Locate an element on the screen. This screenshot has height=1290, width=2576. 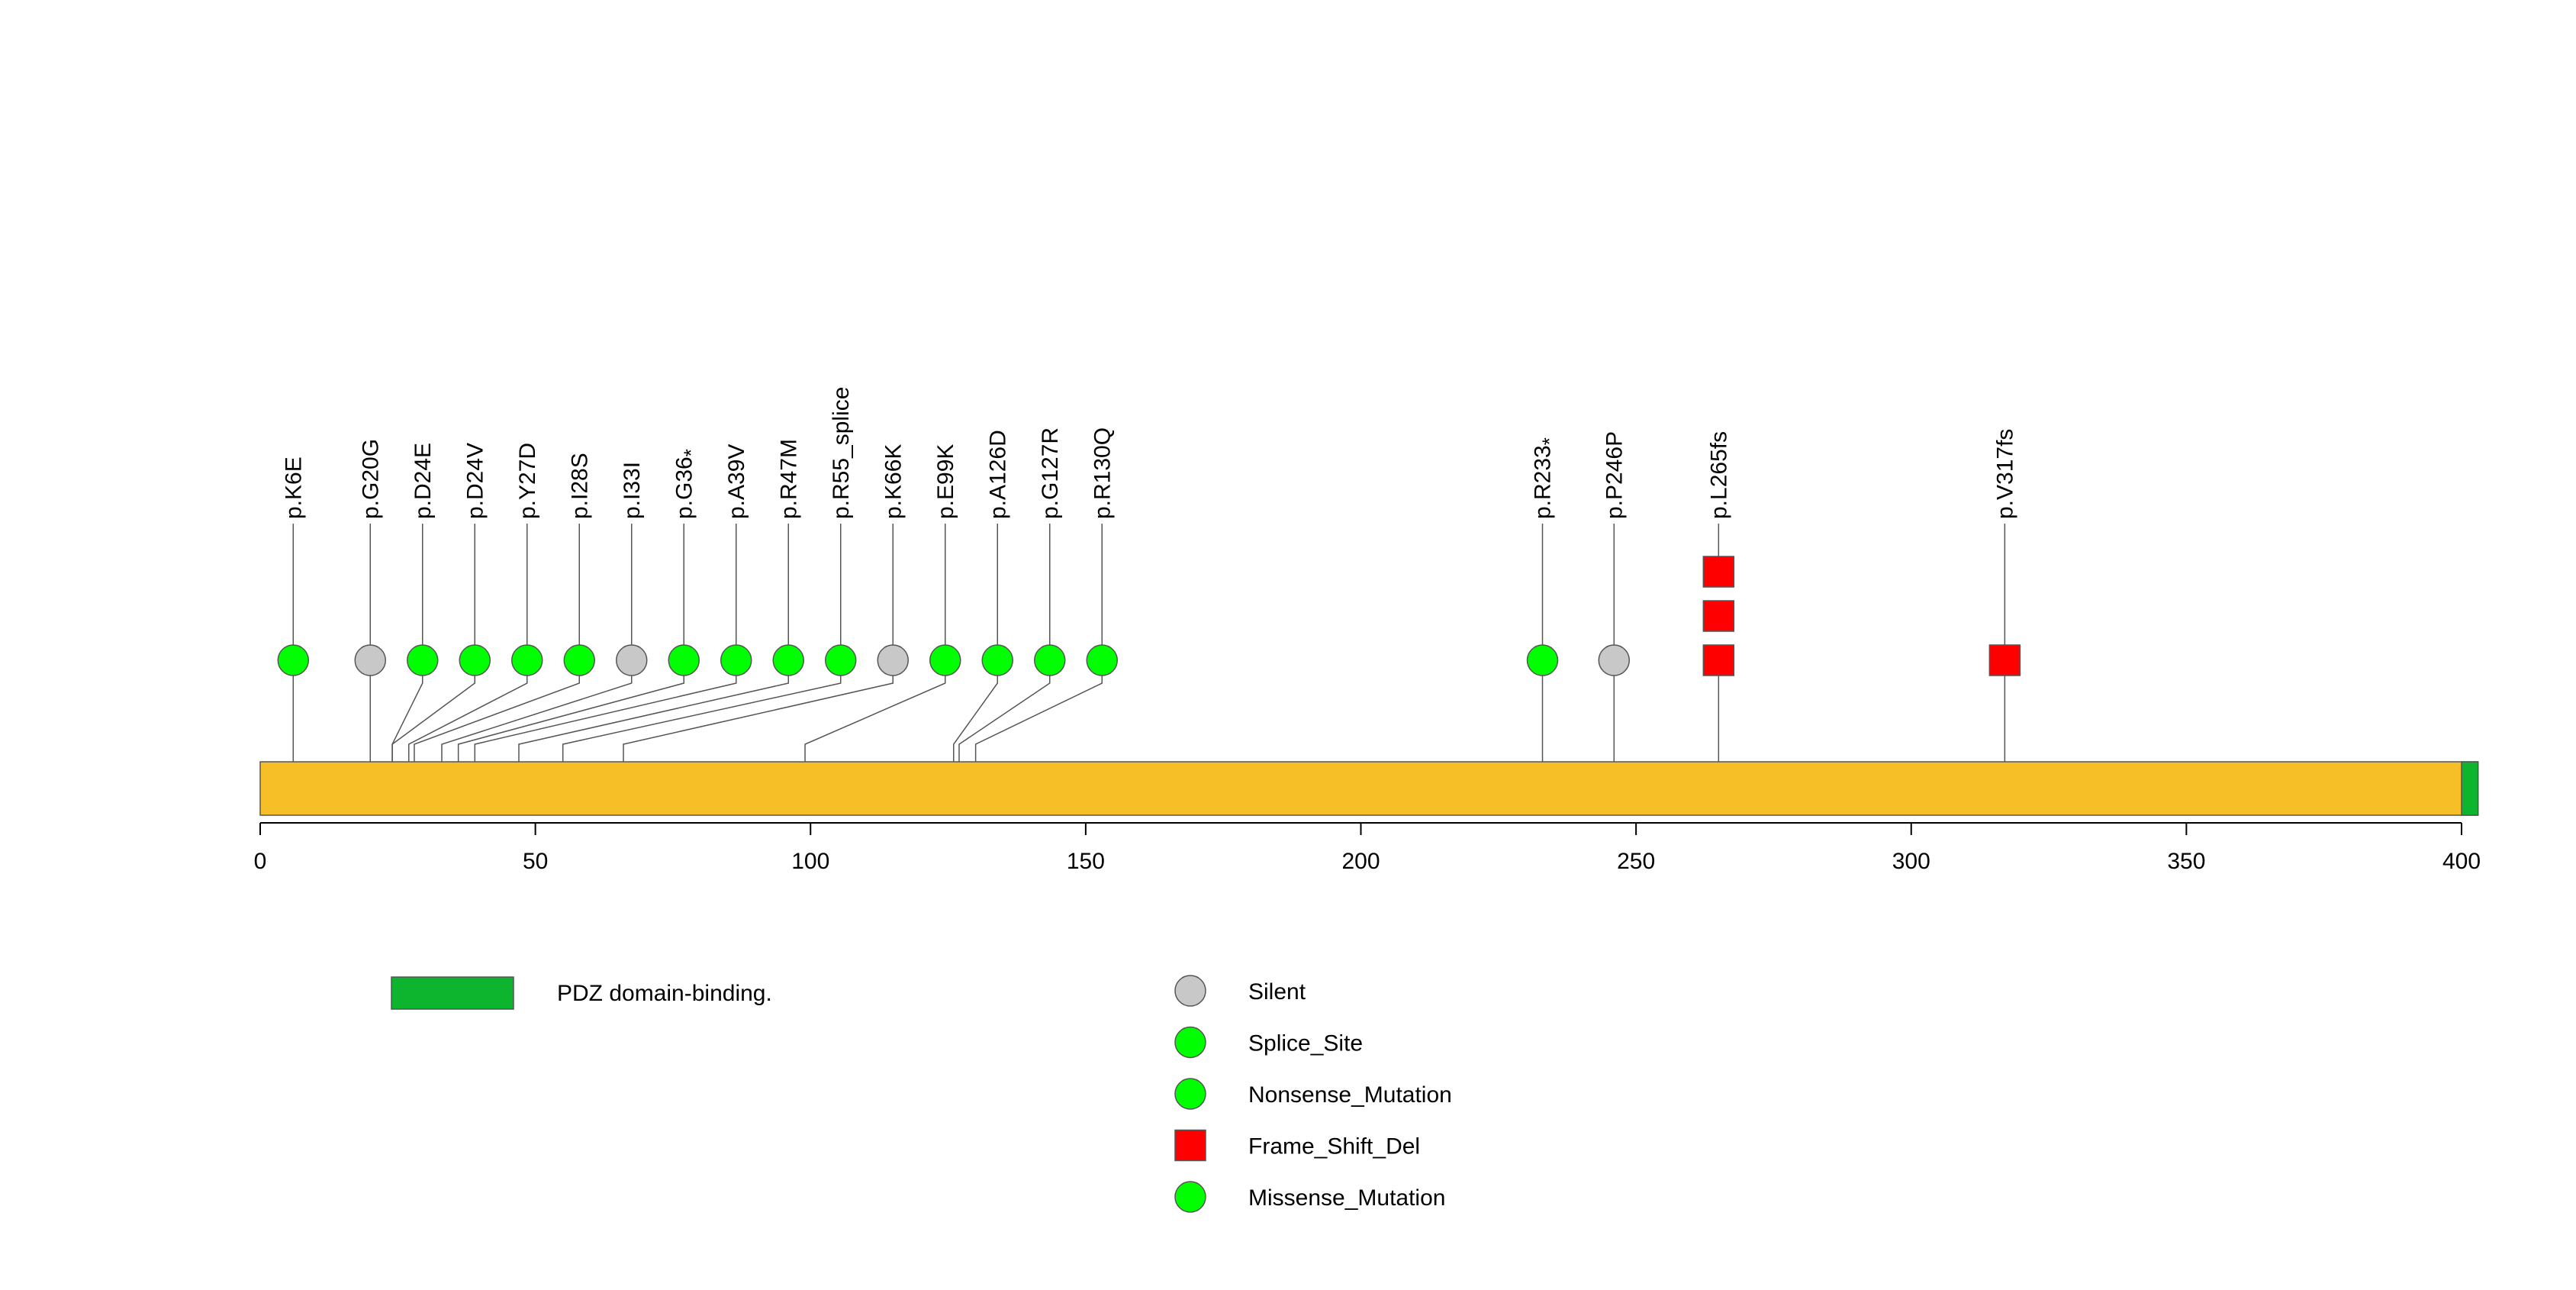
mutation-label: p.K66K is located at coordinates (893, 482).